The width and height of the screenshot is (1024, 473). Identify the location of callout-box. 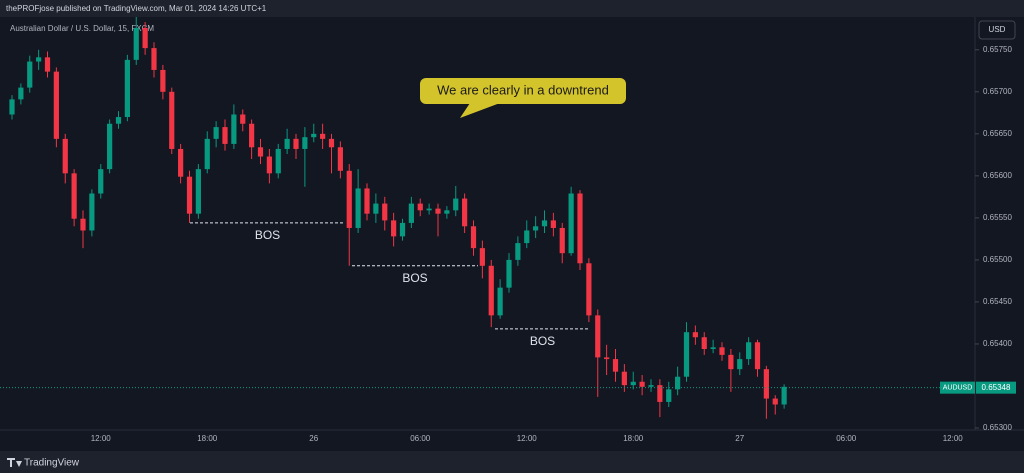
(523, 91).